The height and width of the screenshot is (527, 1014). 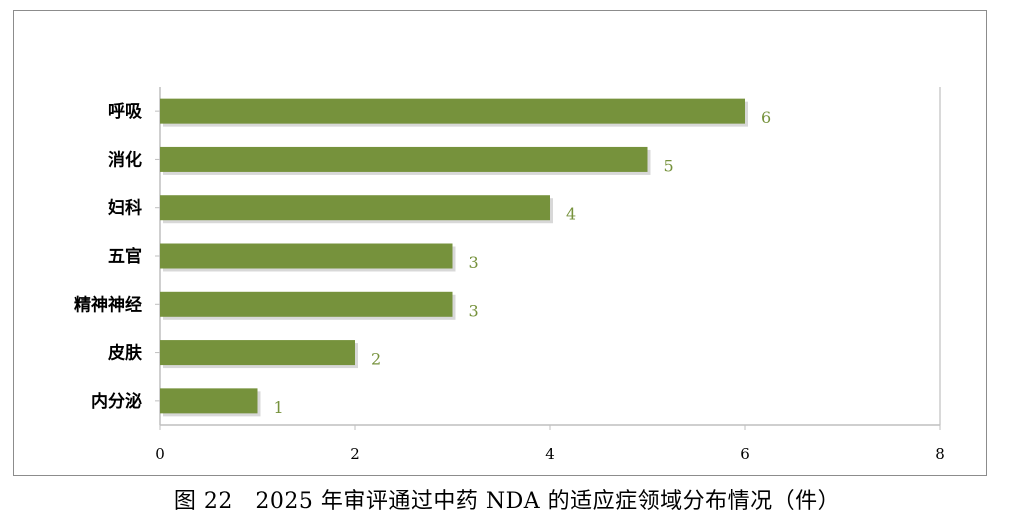 I want to click on figure-caption: 图 22 2025 年审评通过中药 NDA 的适应症领域分布情况（件）, so click(x=507, y=501).